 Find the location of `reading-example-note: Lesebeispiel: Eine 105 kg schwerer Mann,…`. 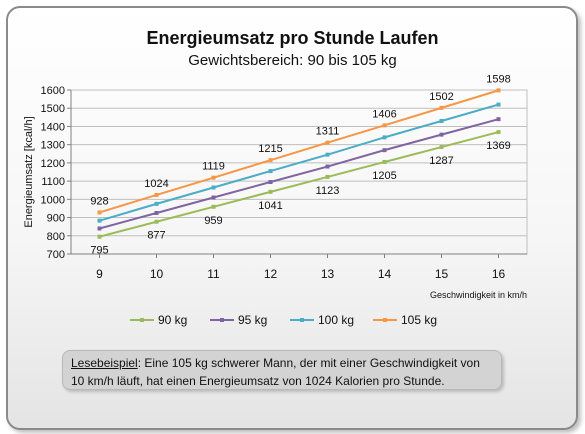

reading-example-note: Lesebeispiel: Eine 105 kg schwerer Mann,… is located at coordinates (282, 370).